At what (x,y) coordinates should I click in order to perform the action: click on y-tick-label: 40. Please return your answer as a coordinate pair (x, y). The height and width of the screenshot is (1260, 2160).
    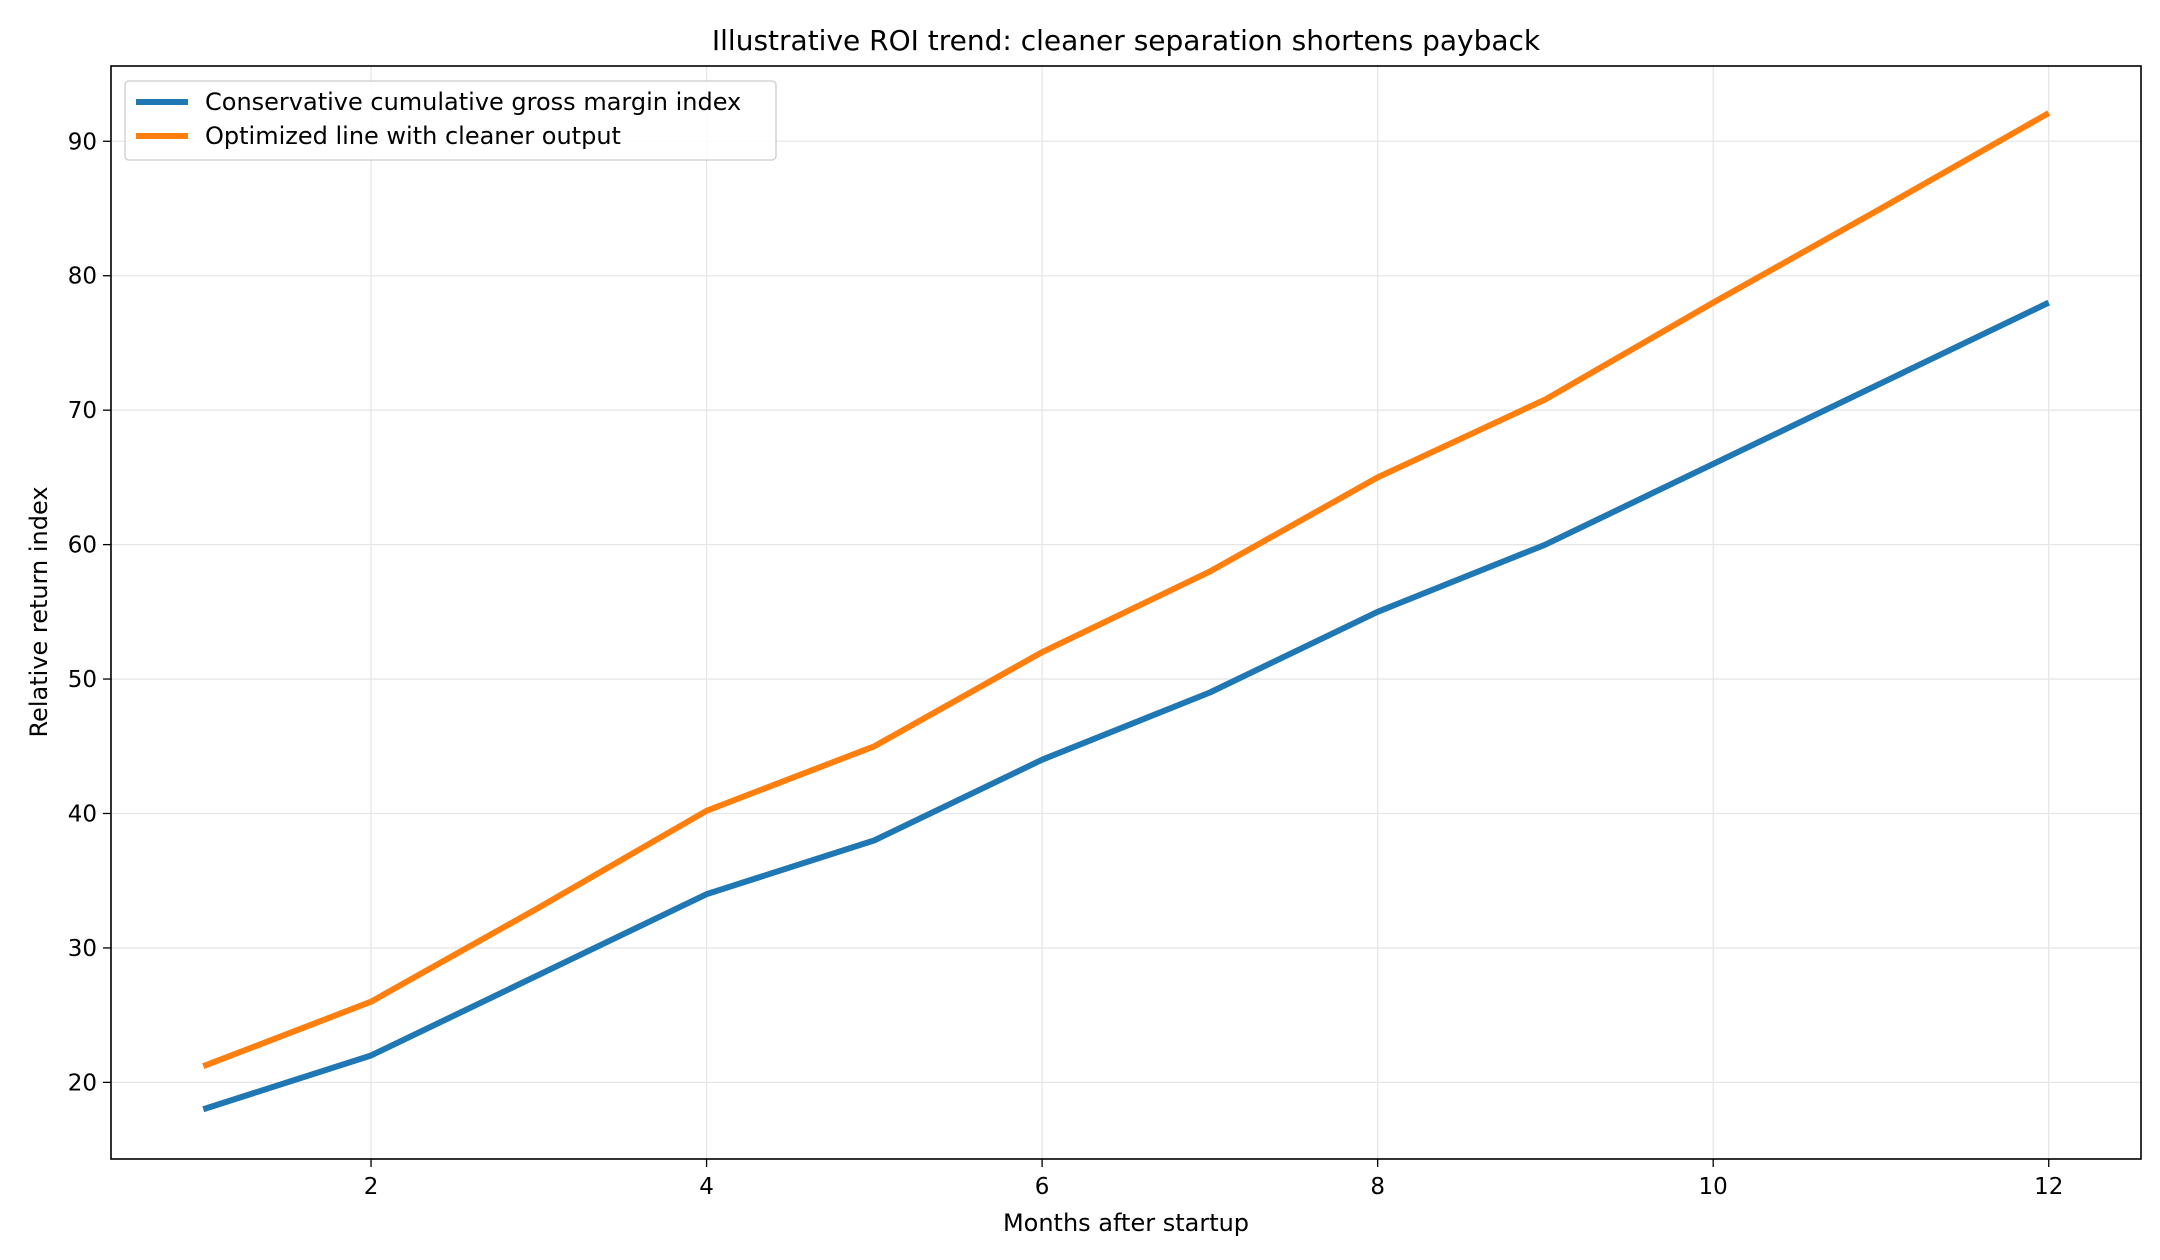
    Looking at the image, I should click on (82, 814).